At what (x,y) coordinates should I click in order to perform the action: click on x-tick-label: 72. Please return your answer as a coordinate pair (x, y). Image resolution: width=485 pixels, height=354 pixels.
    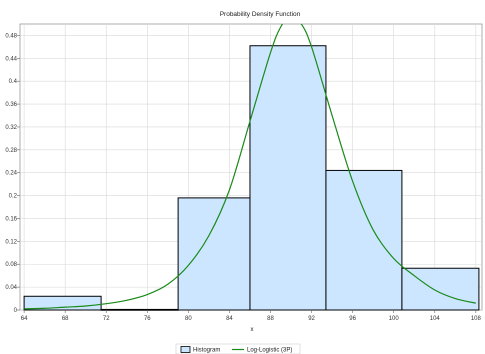
    Looking at the image, I should click on (106, 319).